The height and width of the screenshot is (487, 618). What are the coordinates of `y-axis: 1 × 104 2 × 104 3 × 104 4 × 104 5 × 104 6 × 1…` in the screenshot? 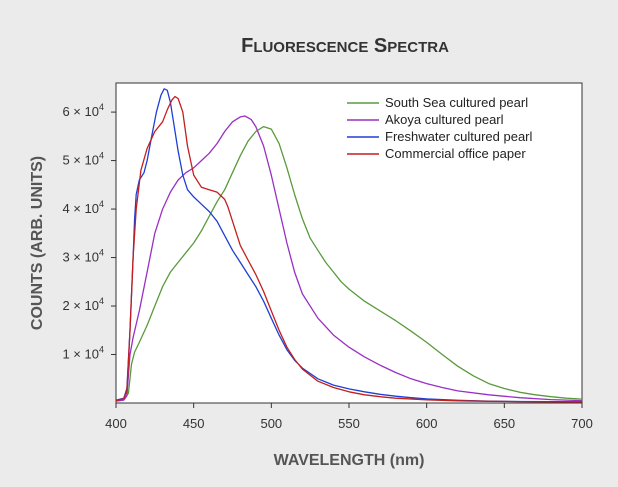 It's located at (89, 232).